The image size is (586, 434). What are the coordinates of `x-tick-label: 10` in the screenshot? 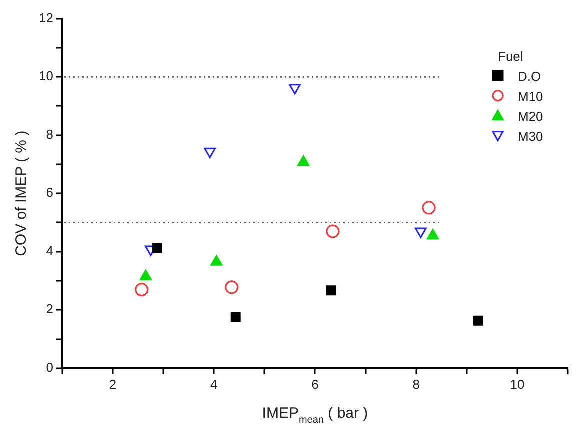 It's located at (517, 384).